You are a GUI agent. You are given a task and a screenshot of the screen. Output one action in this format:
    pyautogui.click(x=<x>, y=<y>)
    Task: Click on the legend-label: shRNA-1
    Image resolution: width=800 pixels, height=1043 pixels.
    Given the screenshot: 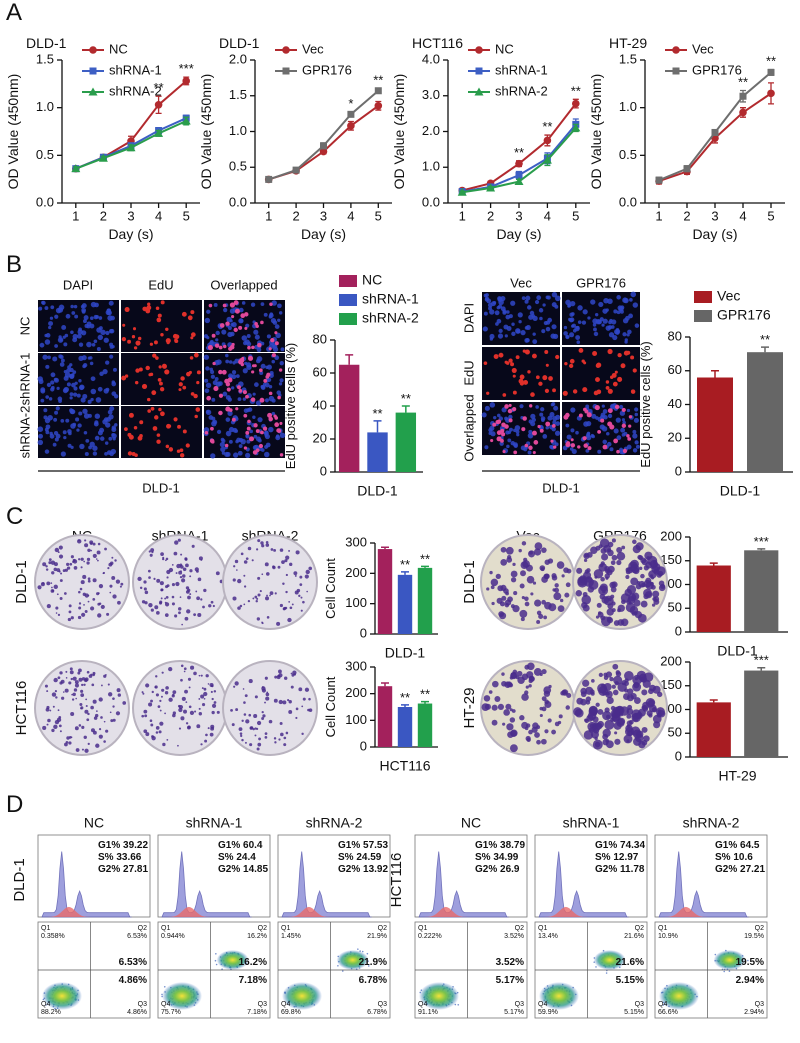 What is the action you would take?
    pyautogui.click(x=390, y=299)
    